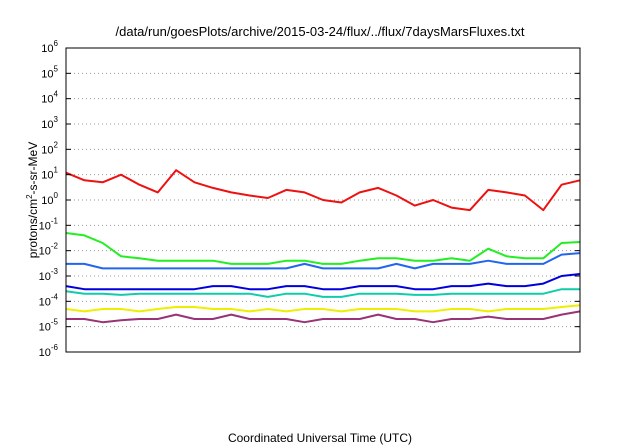  What do you see at coordinates (49, 123) in the screenshot?
I see `y-tick-label: 10³` at bounding box center [49, 123].